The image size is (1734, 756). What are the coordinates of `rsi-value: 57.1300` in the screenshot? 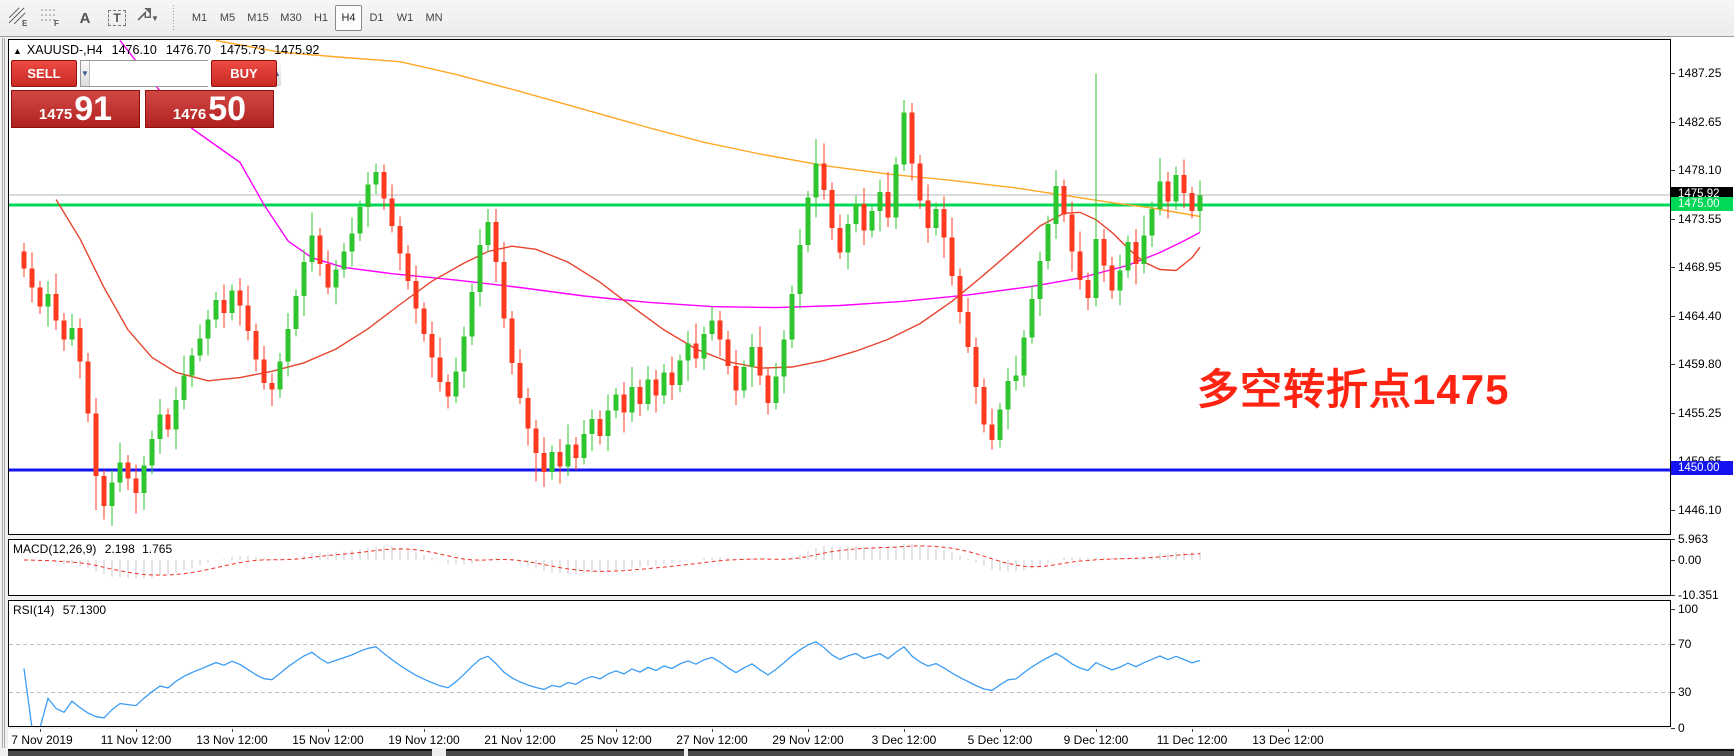 It's located at (84, 610).